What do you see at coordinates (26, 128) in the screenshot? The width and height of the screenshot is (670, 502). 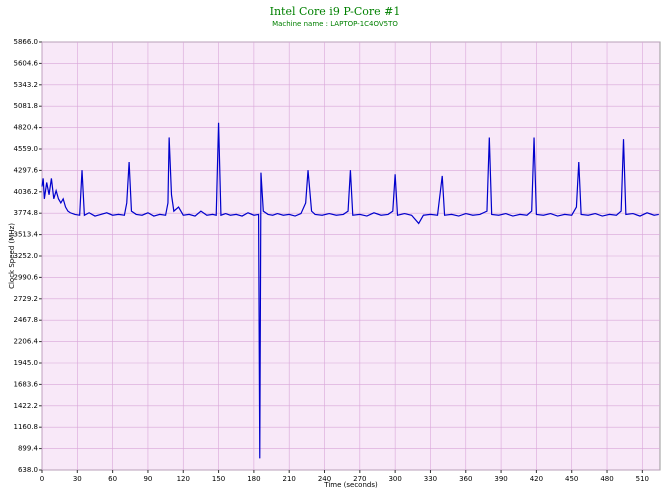 I see `y-tick-label: 4820.4` at bounding box center [26, 128].